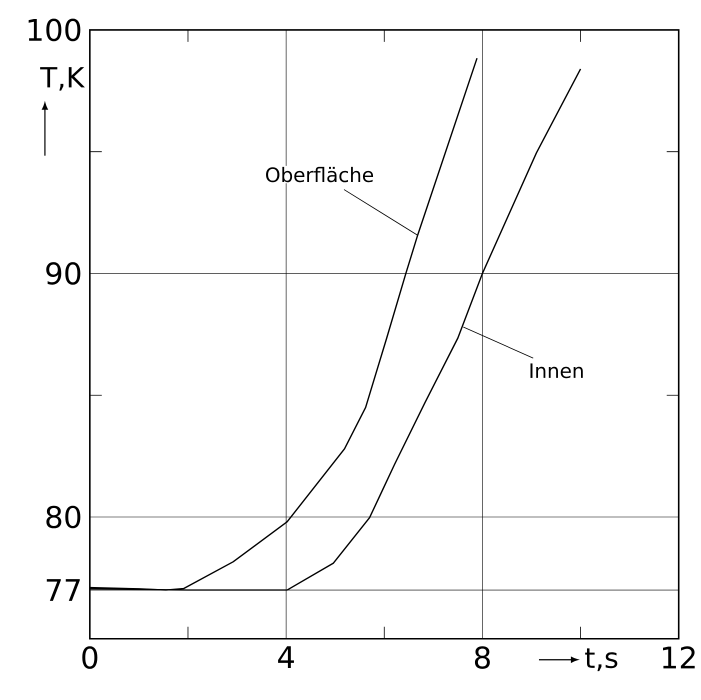  Describe the element at coordinates (482, 657) in the screenshot. I see `x-tick-label: 8` at that location.